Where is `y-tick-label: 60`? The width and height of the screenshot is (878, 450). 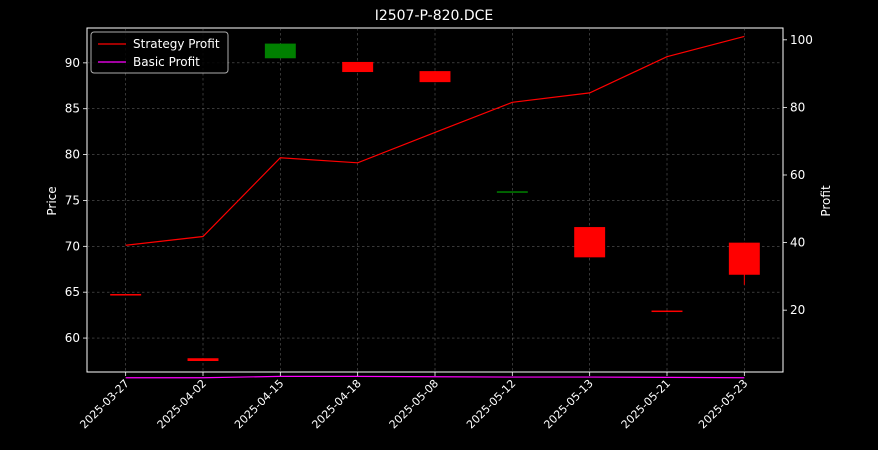 y-tick-label: 60 is located at coordinates (72, 338).